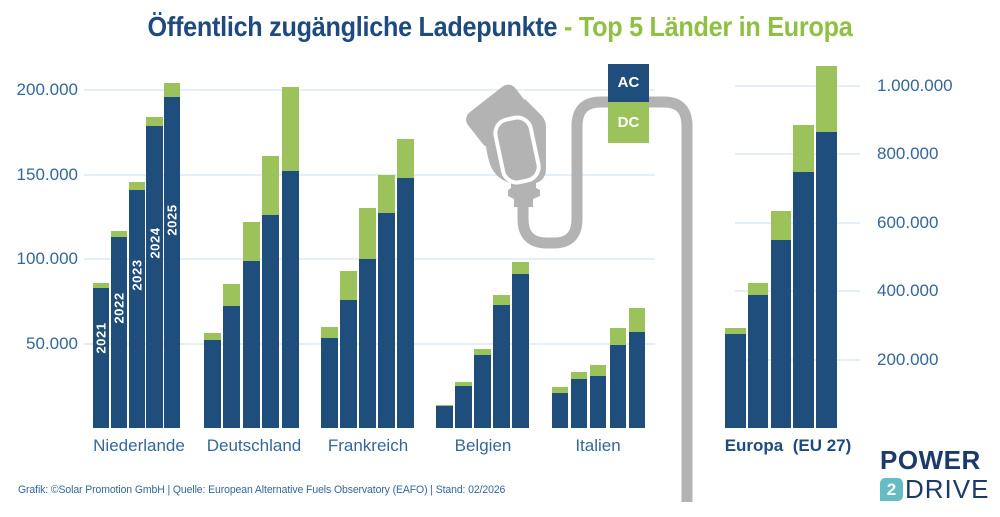 The width and height of the screenshot is (1000, 517). I want to click on title-accent: - Top 5 Länder in Europa, so click(708, 26).